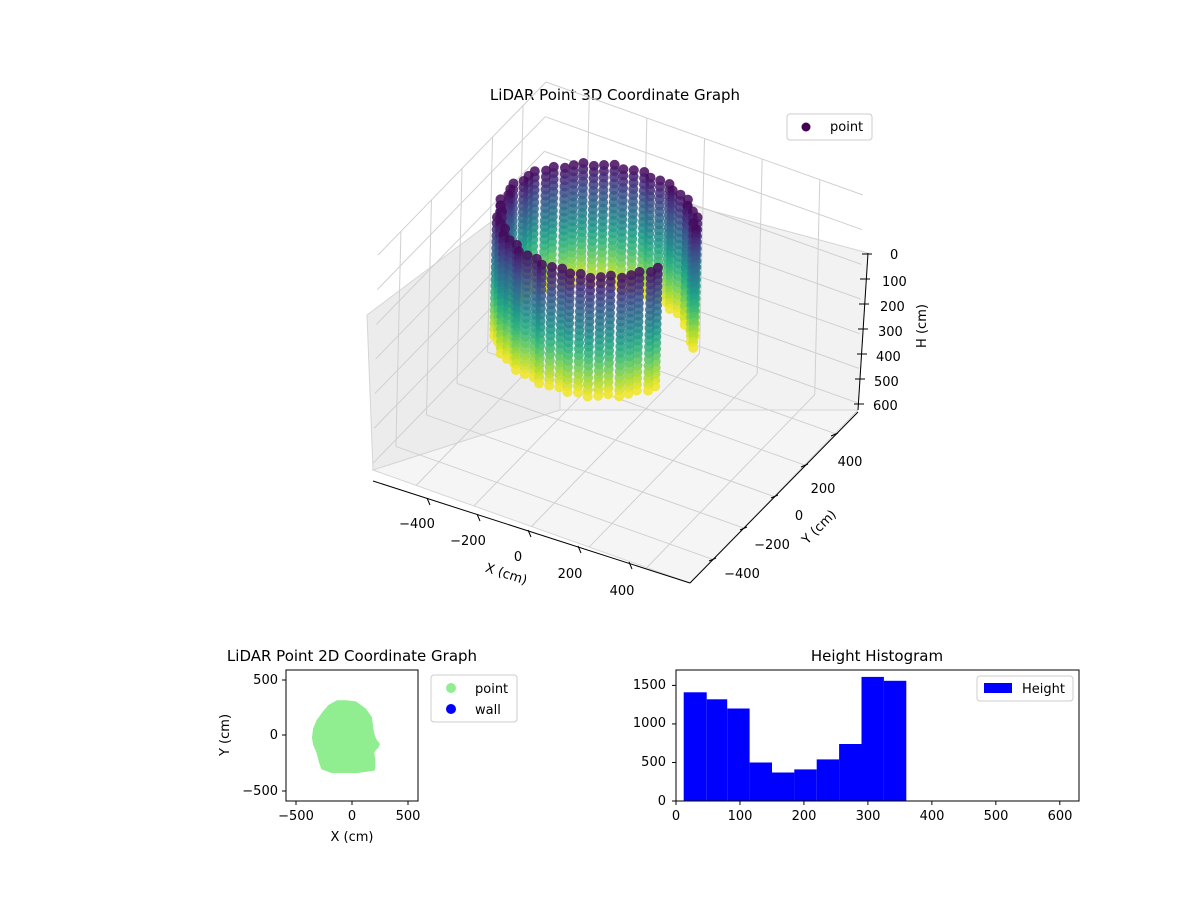 This screenshot has height=900, width=1200. Describe the element at coordinates (846, 127) in the screenshot. I see `legend-3d-label: point` at that location.